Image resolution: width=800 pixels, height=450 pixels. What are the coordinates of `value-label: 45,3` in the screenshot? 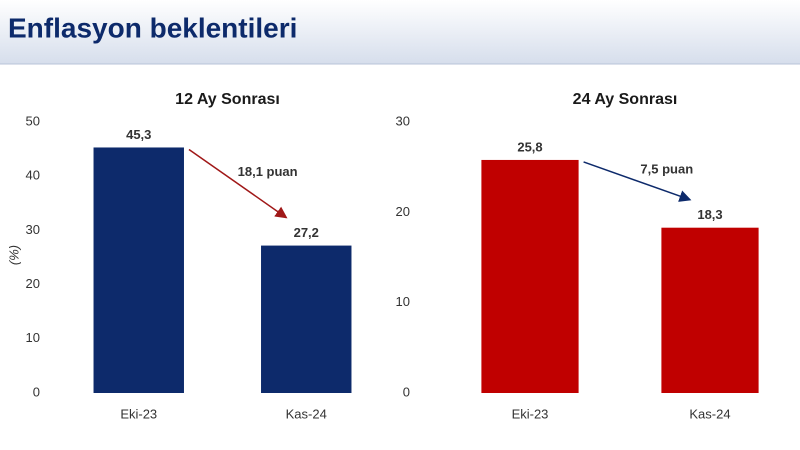 It's located at (138, 134).